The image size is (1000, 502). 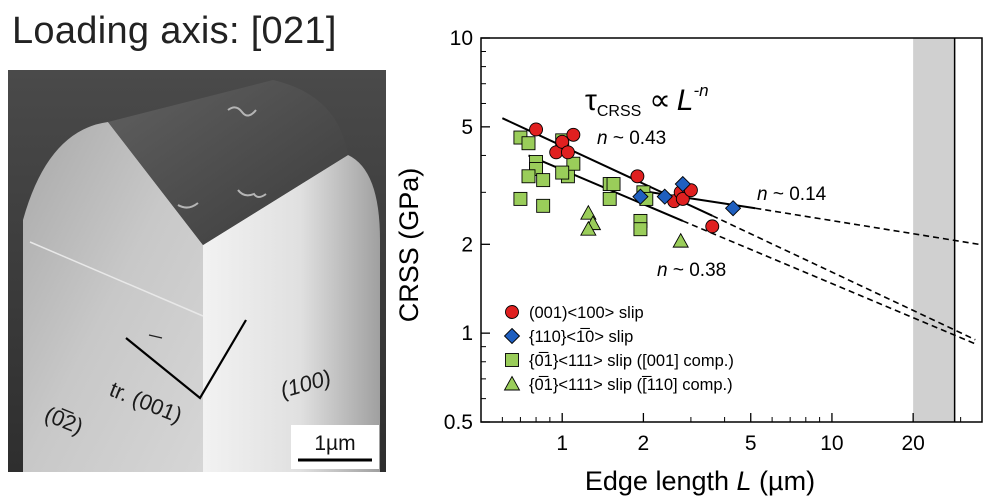 I want to click on x-tick-label: 20, so click(x=912, y=443).